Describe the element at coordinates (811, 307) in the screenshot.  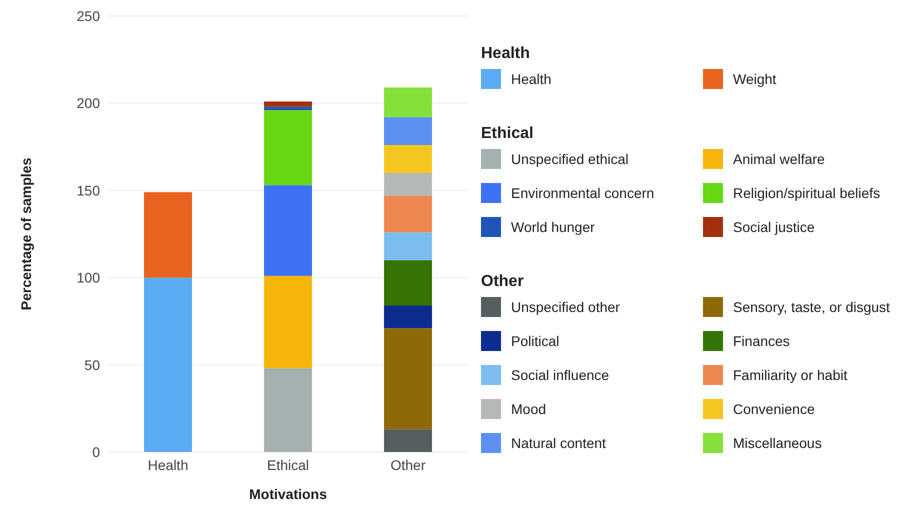
I see `legend-label: Sensory, taste, or disgust` at that location.